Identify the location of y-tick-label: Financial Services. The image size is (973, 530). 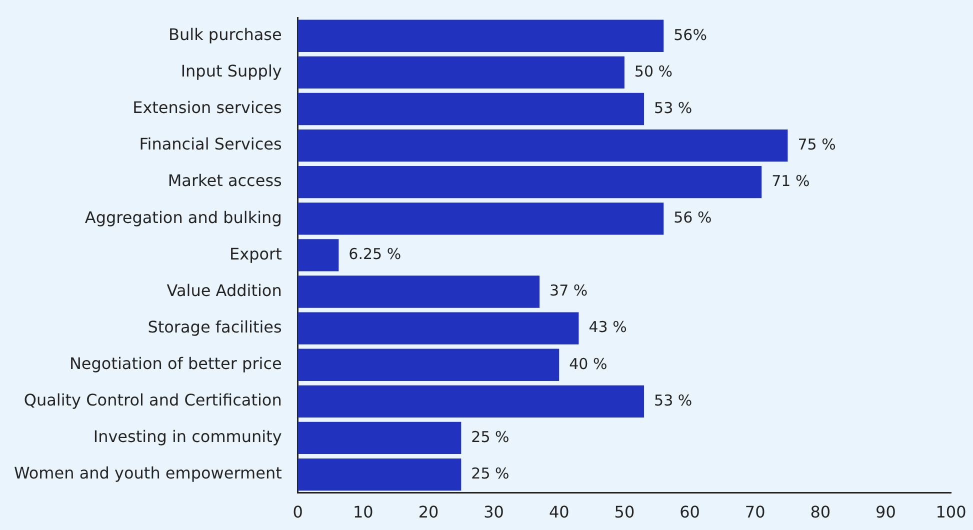
(210, 144).